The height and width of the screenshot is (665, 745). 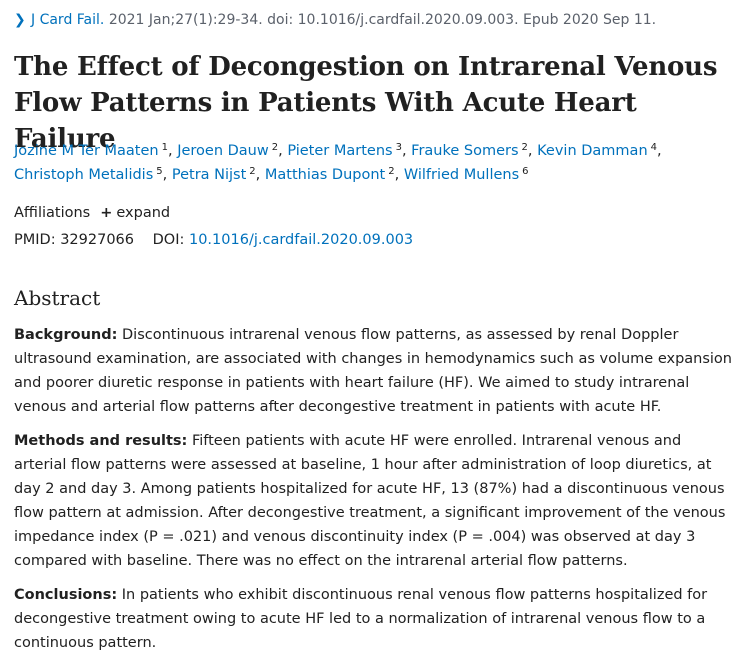 I want to click on pmid-value: 32927066, so click(x=97, y=240).